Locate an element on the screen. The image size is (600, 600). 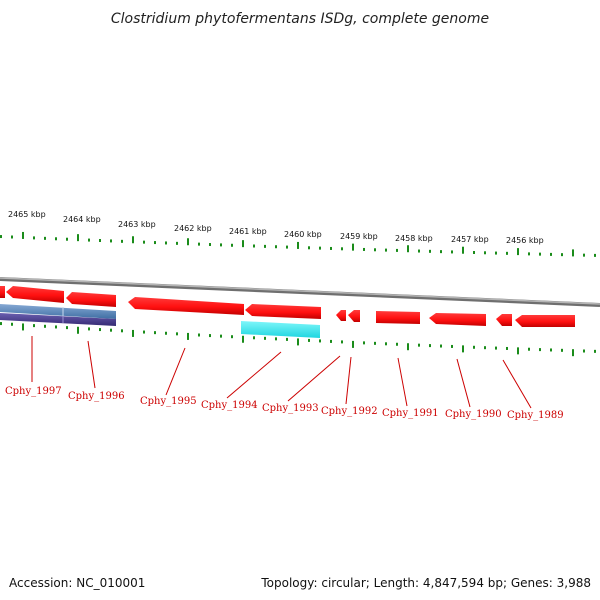
gene-label: Cphy_1990 is located at coordinates (473, 414).